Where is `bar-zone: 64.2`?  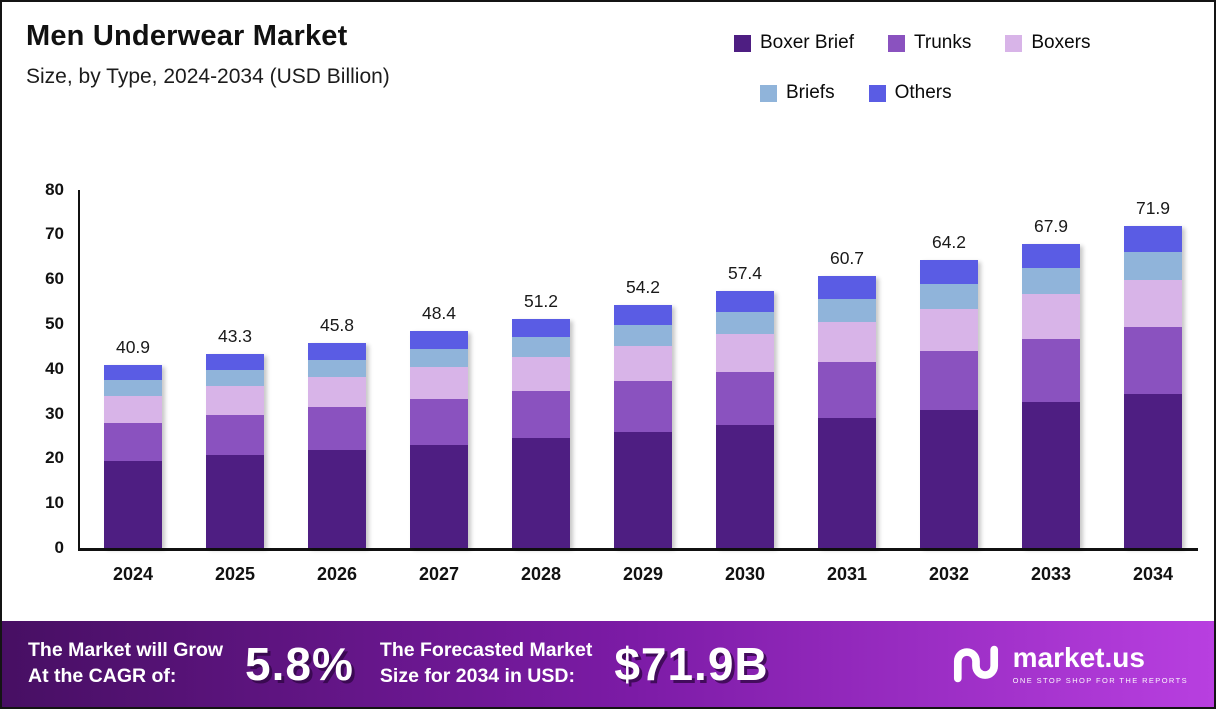 bar-zone: 64.2 is located at coordinates (949, 369).